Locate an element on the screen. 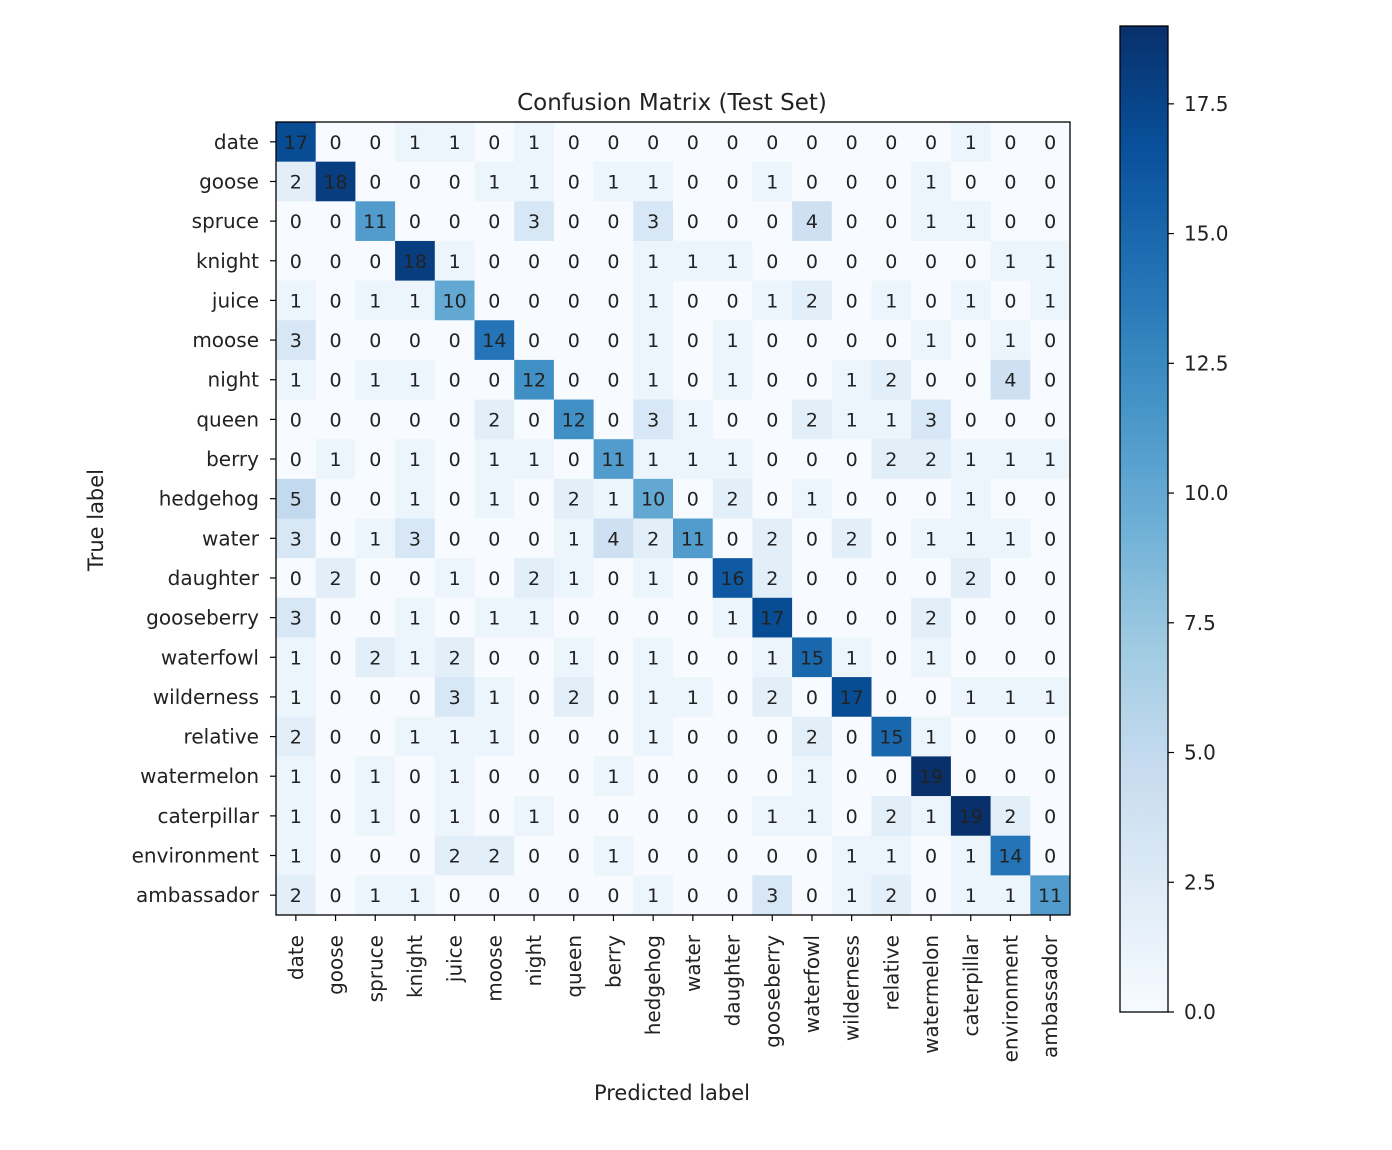 The height and width of the screenshot is (1150, 1392). colorbar is located at coordinates (1144, 519).